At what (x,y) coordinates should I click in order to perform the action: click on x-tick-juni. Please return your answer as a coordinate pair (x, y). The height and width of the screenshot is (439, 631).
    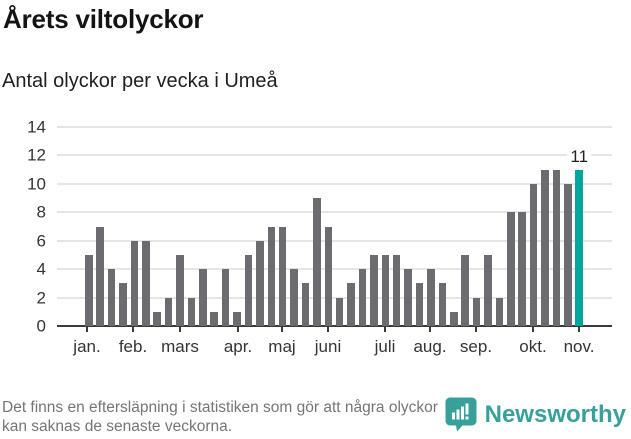
    Looking at the image, I should click on (328, 329).